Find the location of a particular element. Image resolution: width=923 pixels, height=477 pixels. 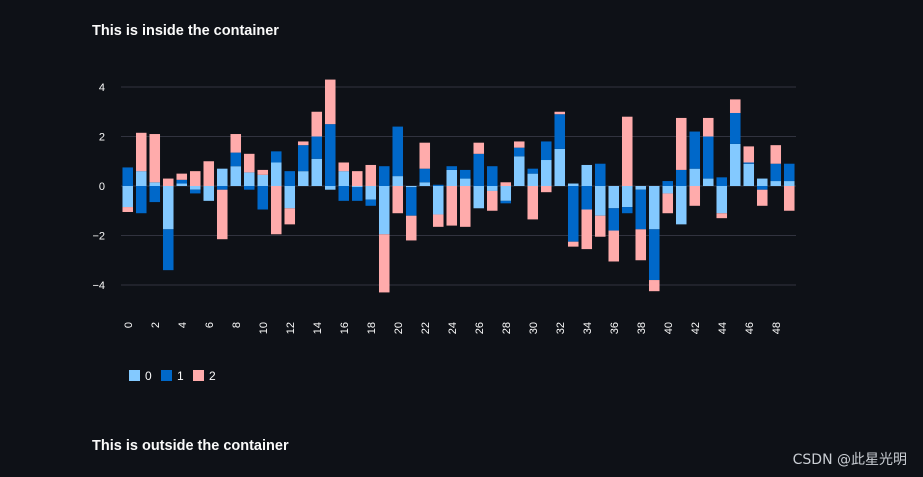

watermark: CSDN @此星光明 is located at coordinates (849, 460).